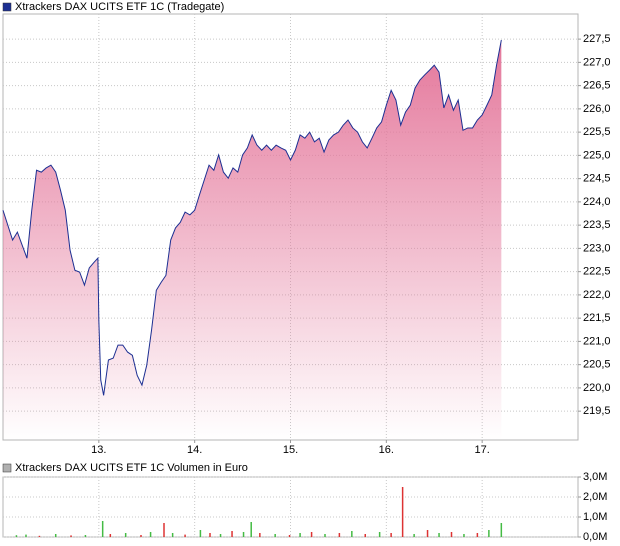 This screenshot has height=546, width=620. Describe the element at coordinates (386, 450) in the screenshot. I see `x-tick-label: 16.` at that location.